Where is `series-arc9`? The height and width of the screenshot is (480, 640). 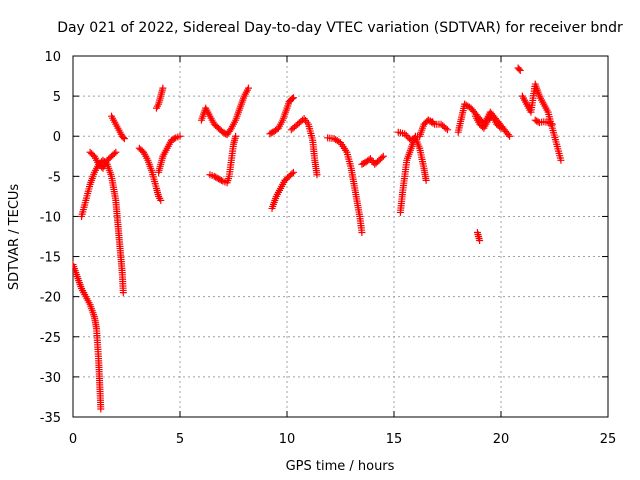 series-arc9 is located at coordinates (223, 159).